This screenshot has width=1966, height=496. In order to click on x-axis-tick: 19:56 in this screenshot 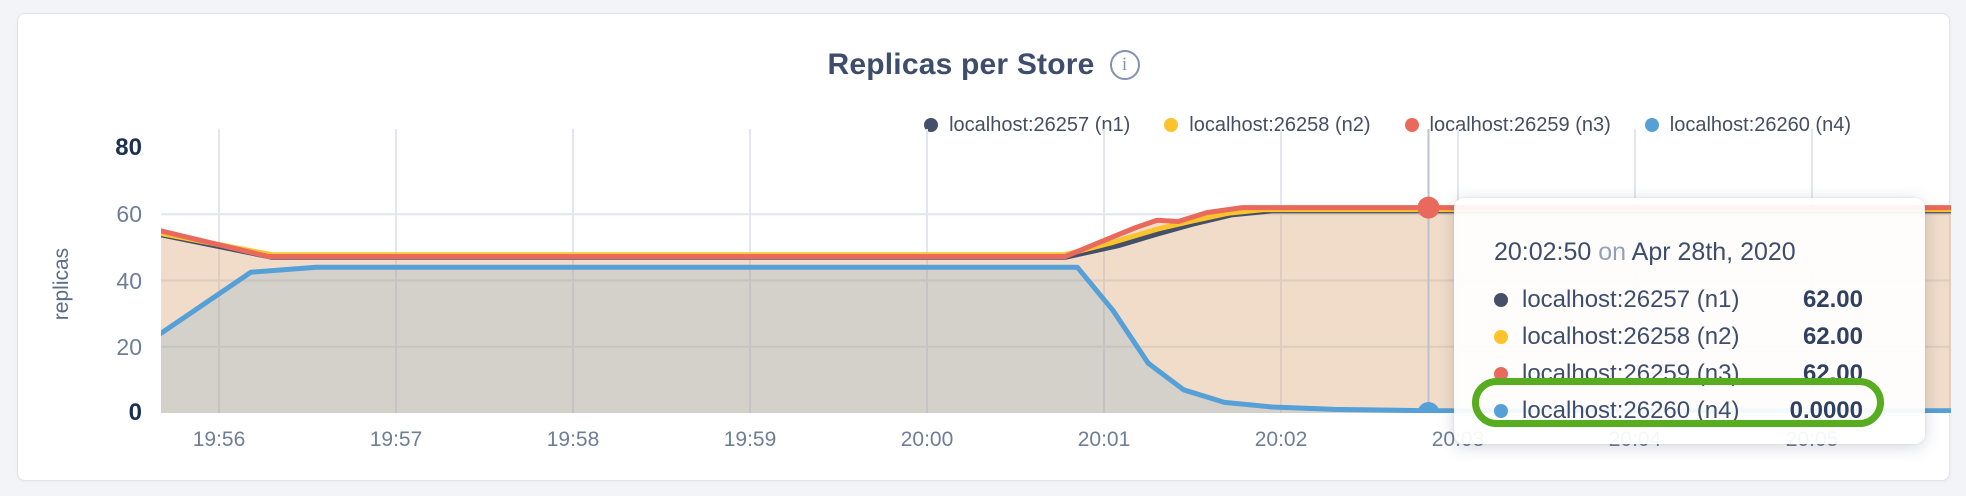, I will do `click(219, 439)`.